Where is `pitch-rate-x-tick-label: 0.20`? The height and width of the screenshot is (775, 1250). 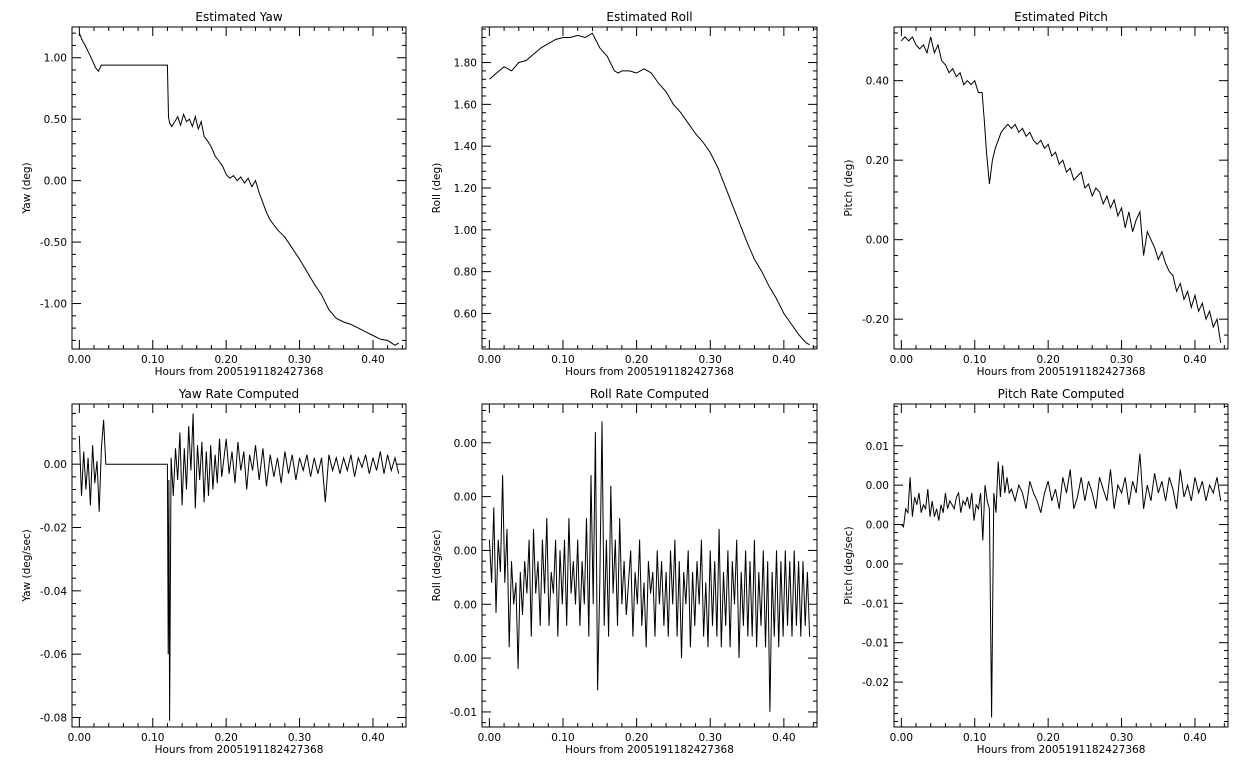 pitch-rate-x-tick-label: 0.20 is located at coordinates (1047, 738).